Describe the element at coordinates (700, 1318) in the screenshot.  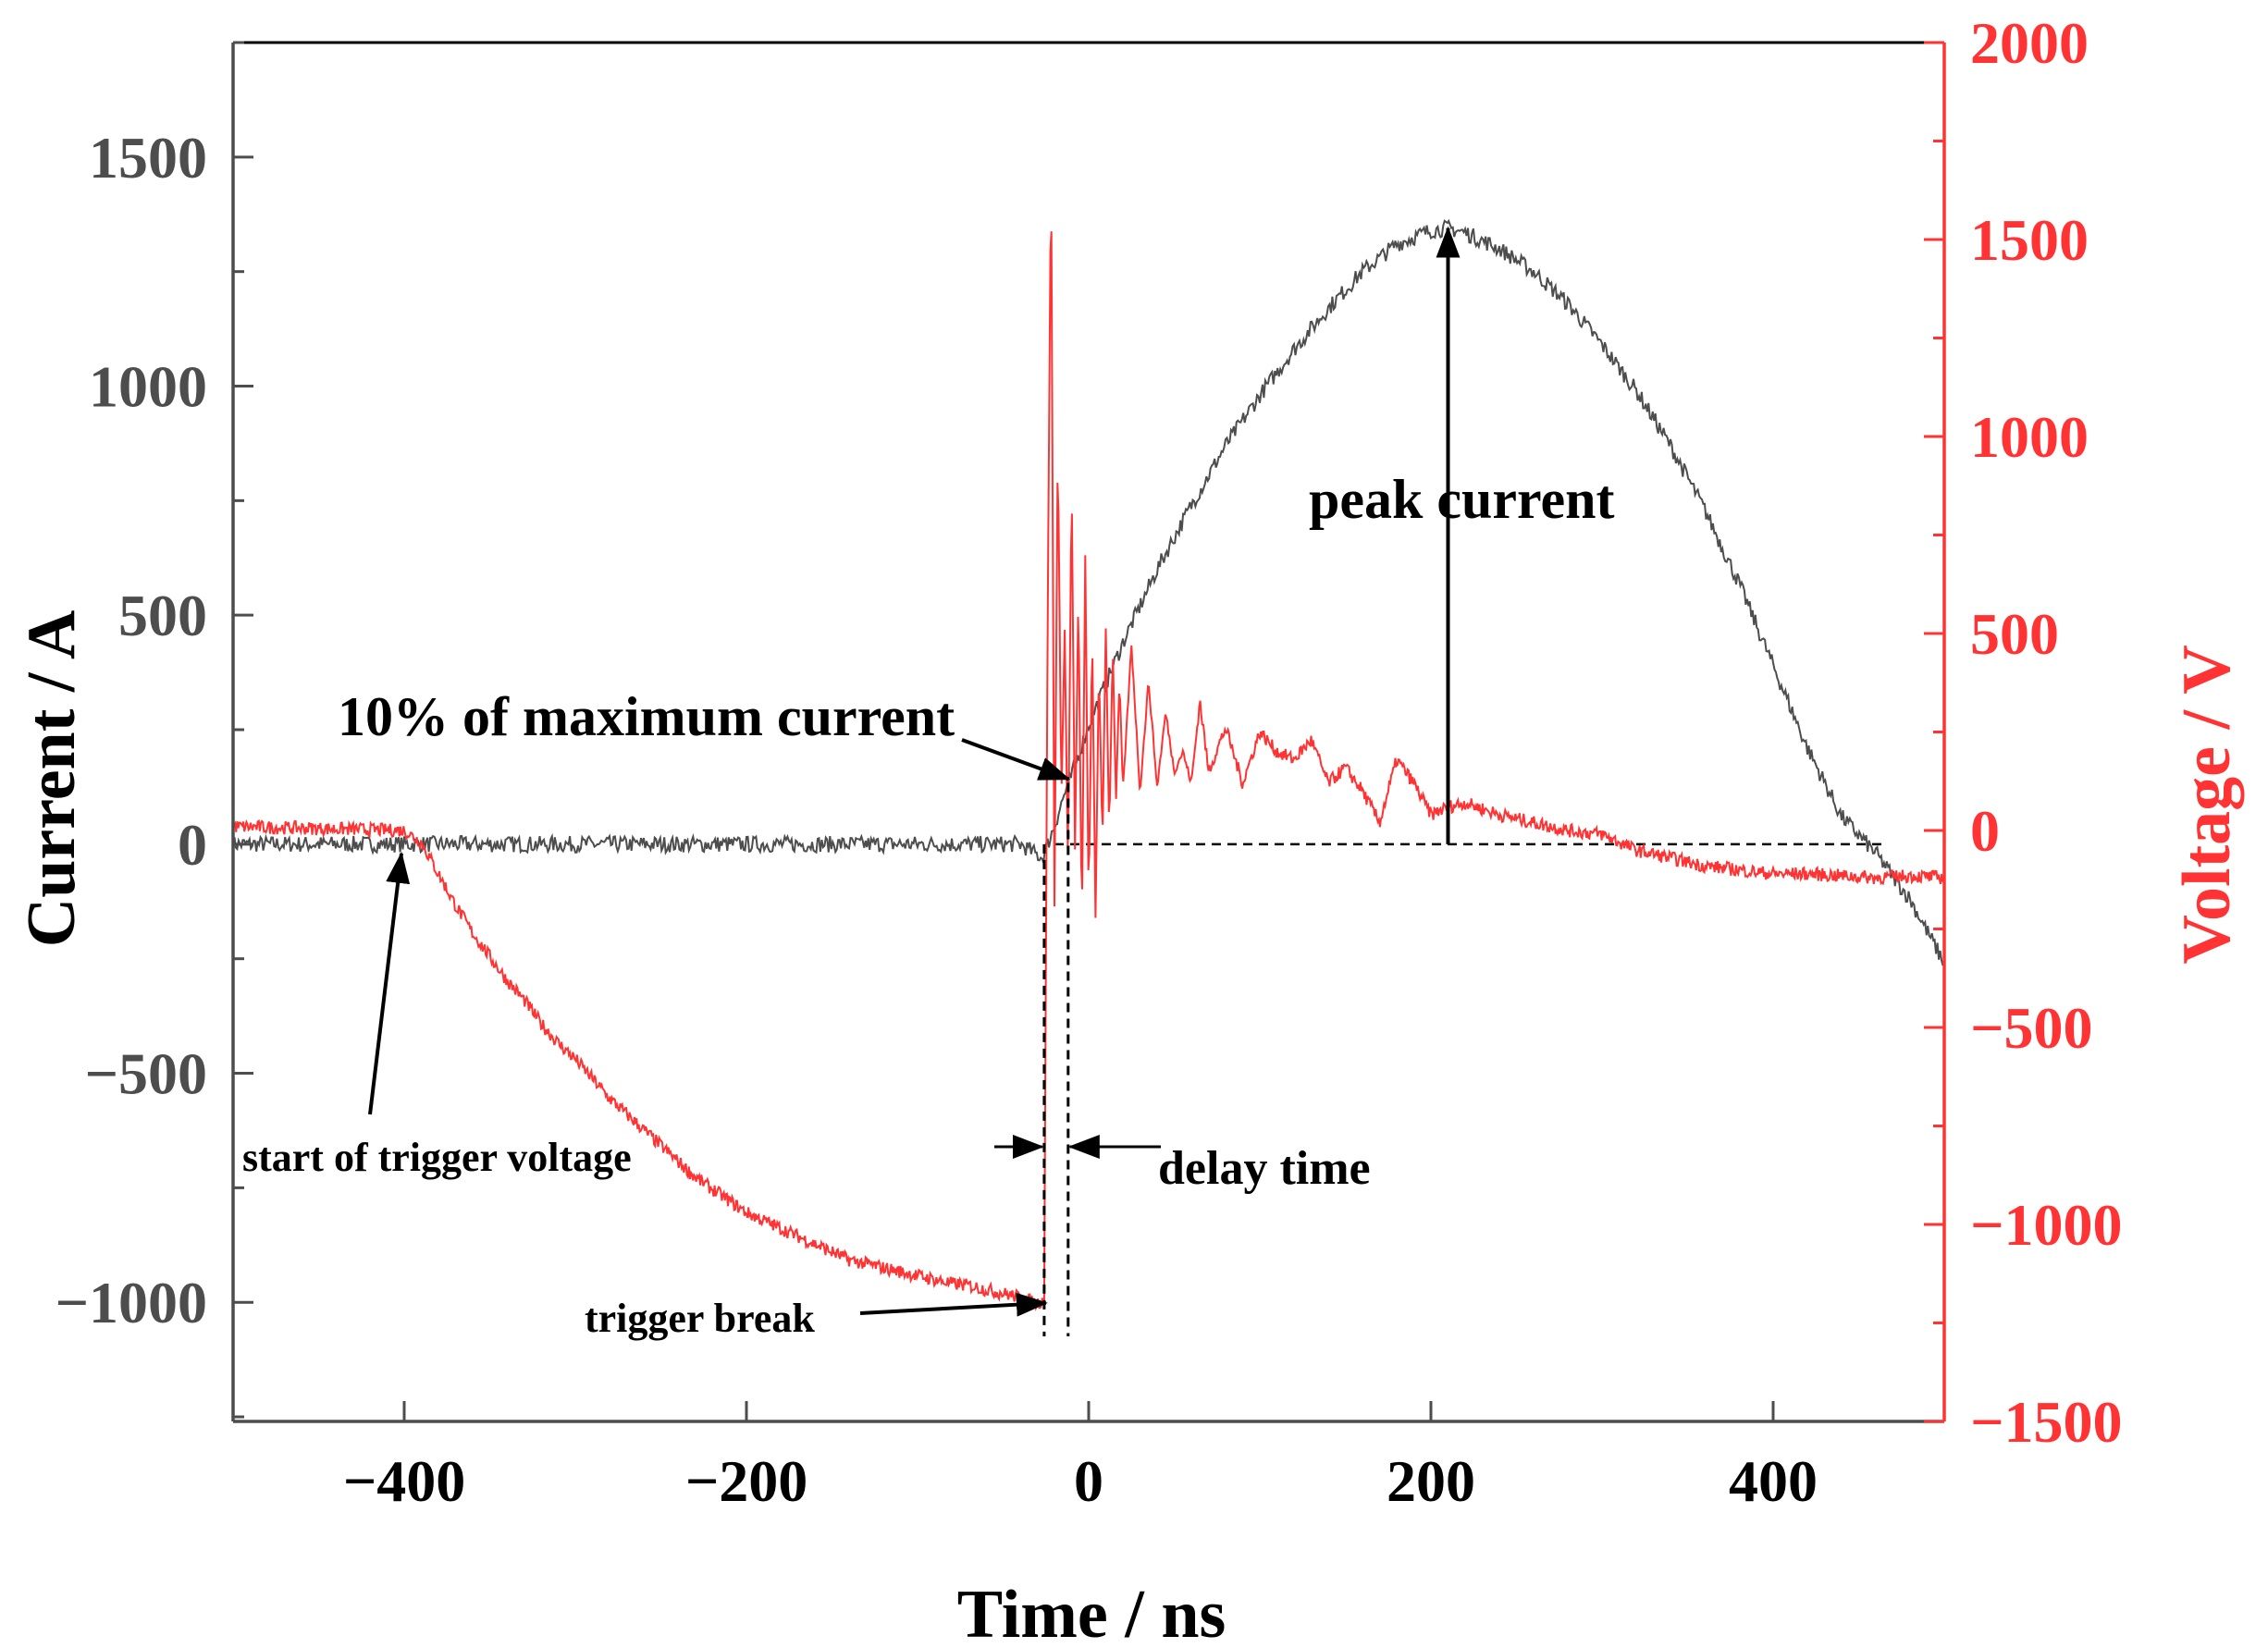
I see `annotation-trigger-break: trigger break` at that location.